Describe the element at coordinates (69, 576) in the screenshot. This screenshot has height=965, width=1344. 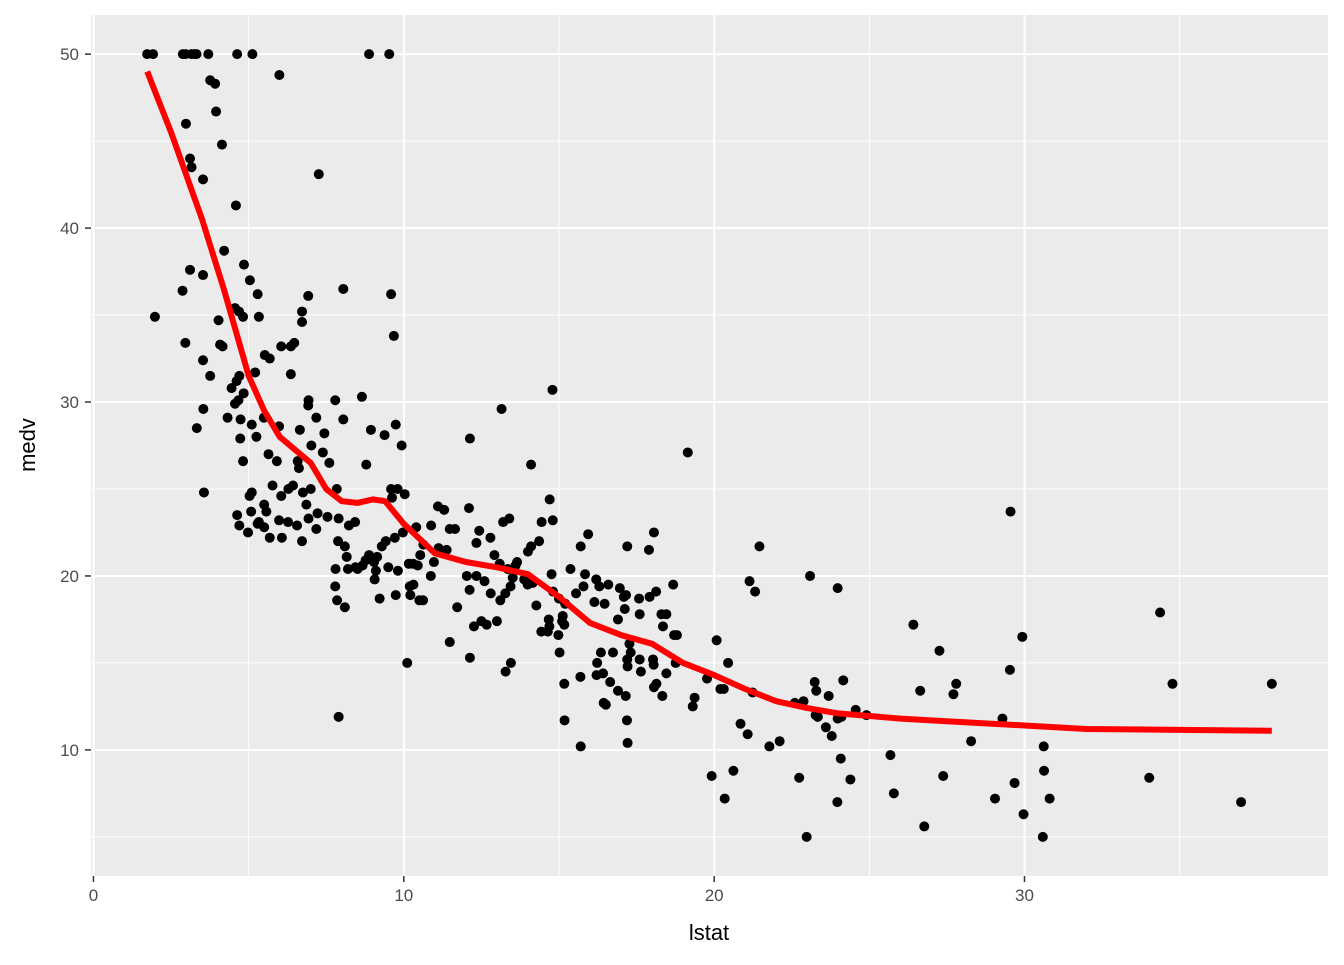
I see `y-tick-label: 20` at that location.